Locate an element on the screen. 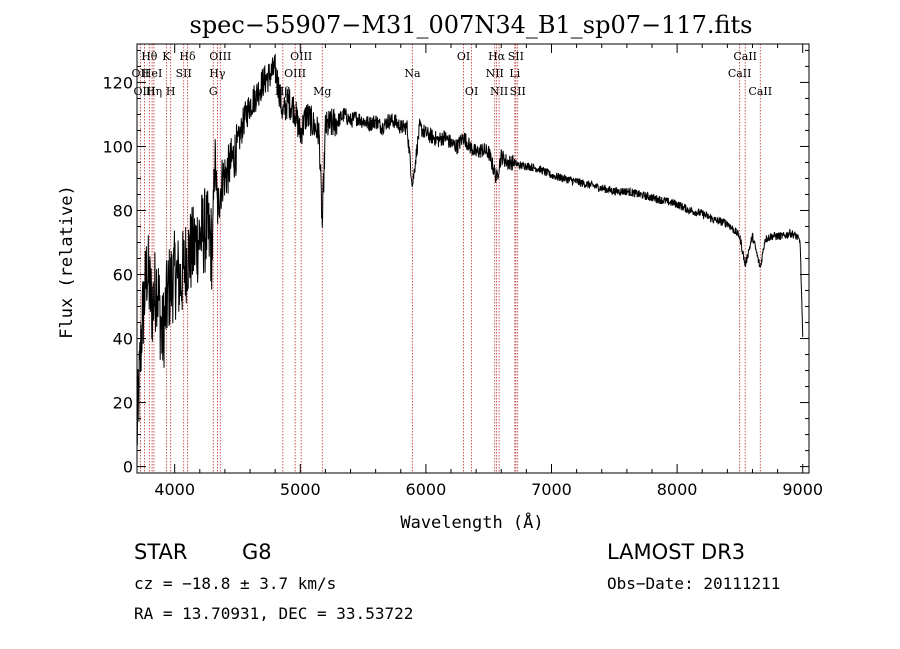  y-tick-label-100: 100 is located at coordinates (117, 146).